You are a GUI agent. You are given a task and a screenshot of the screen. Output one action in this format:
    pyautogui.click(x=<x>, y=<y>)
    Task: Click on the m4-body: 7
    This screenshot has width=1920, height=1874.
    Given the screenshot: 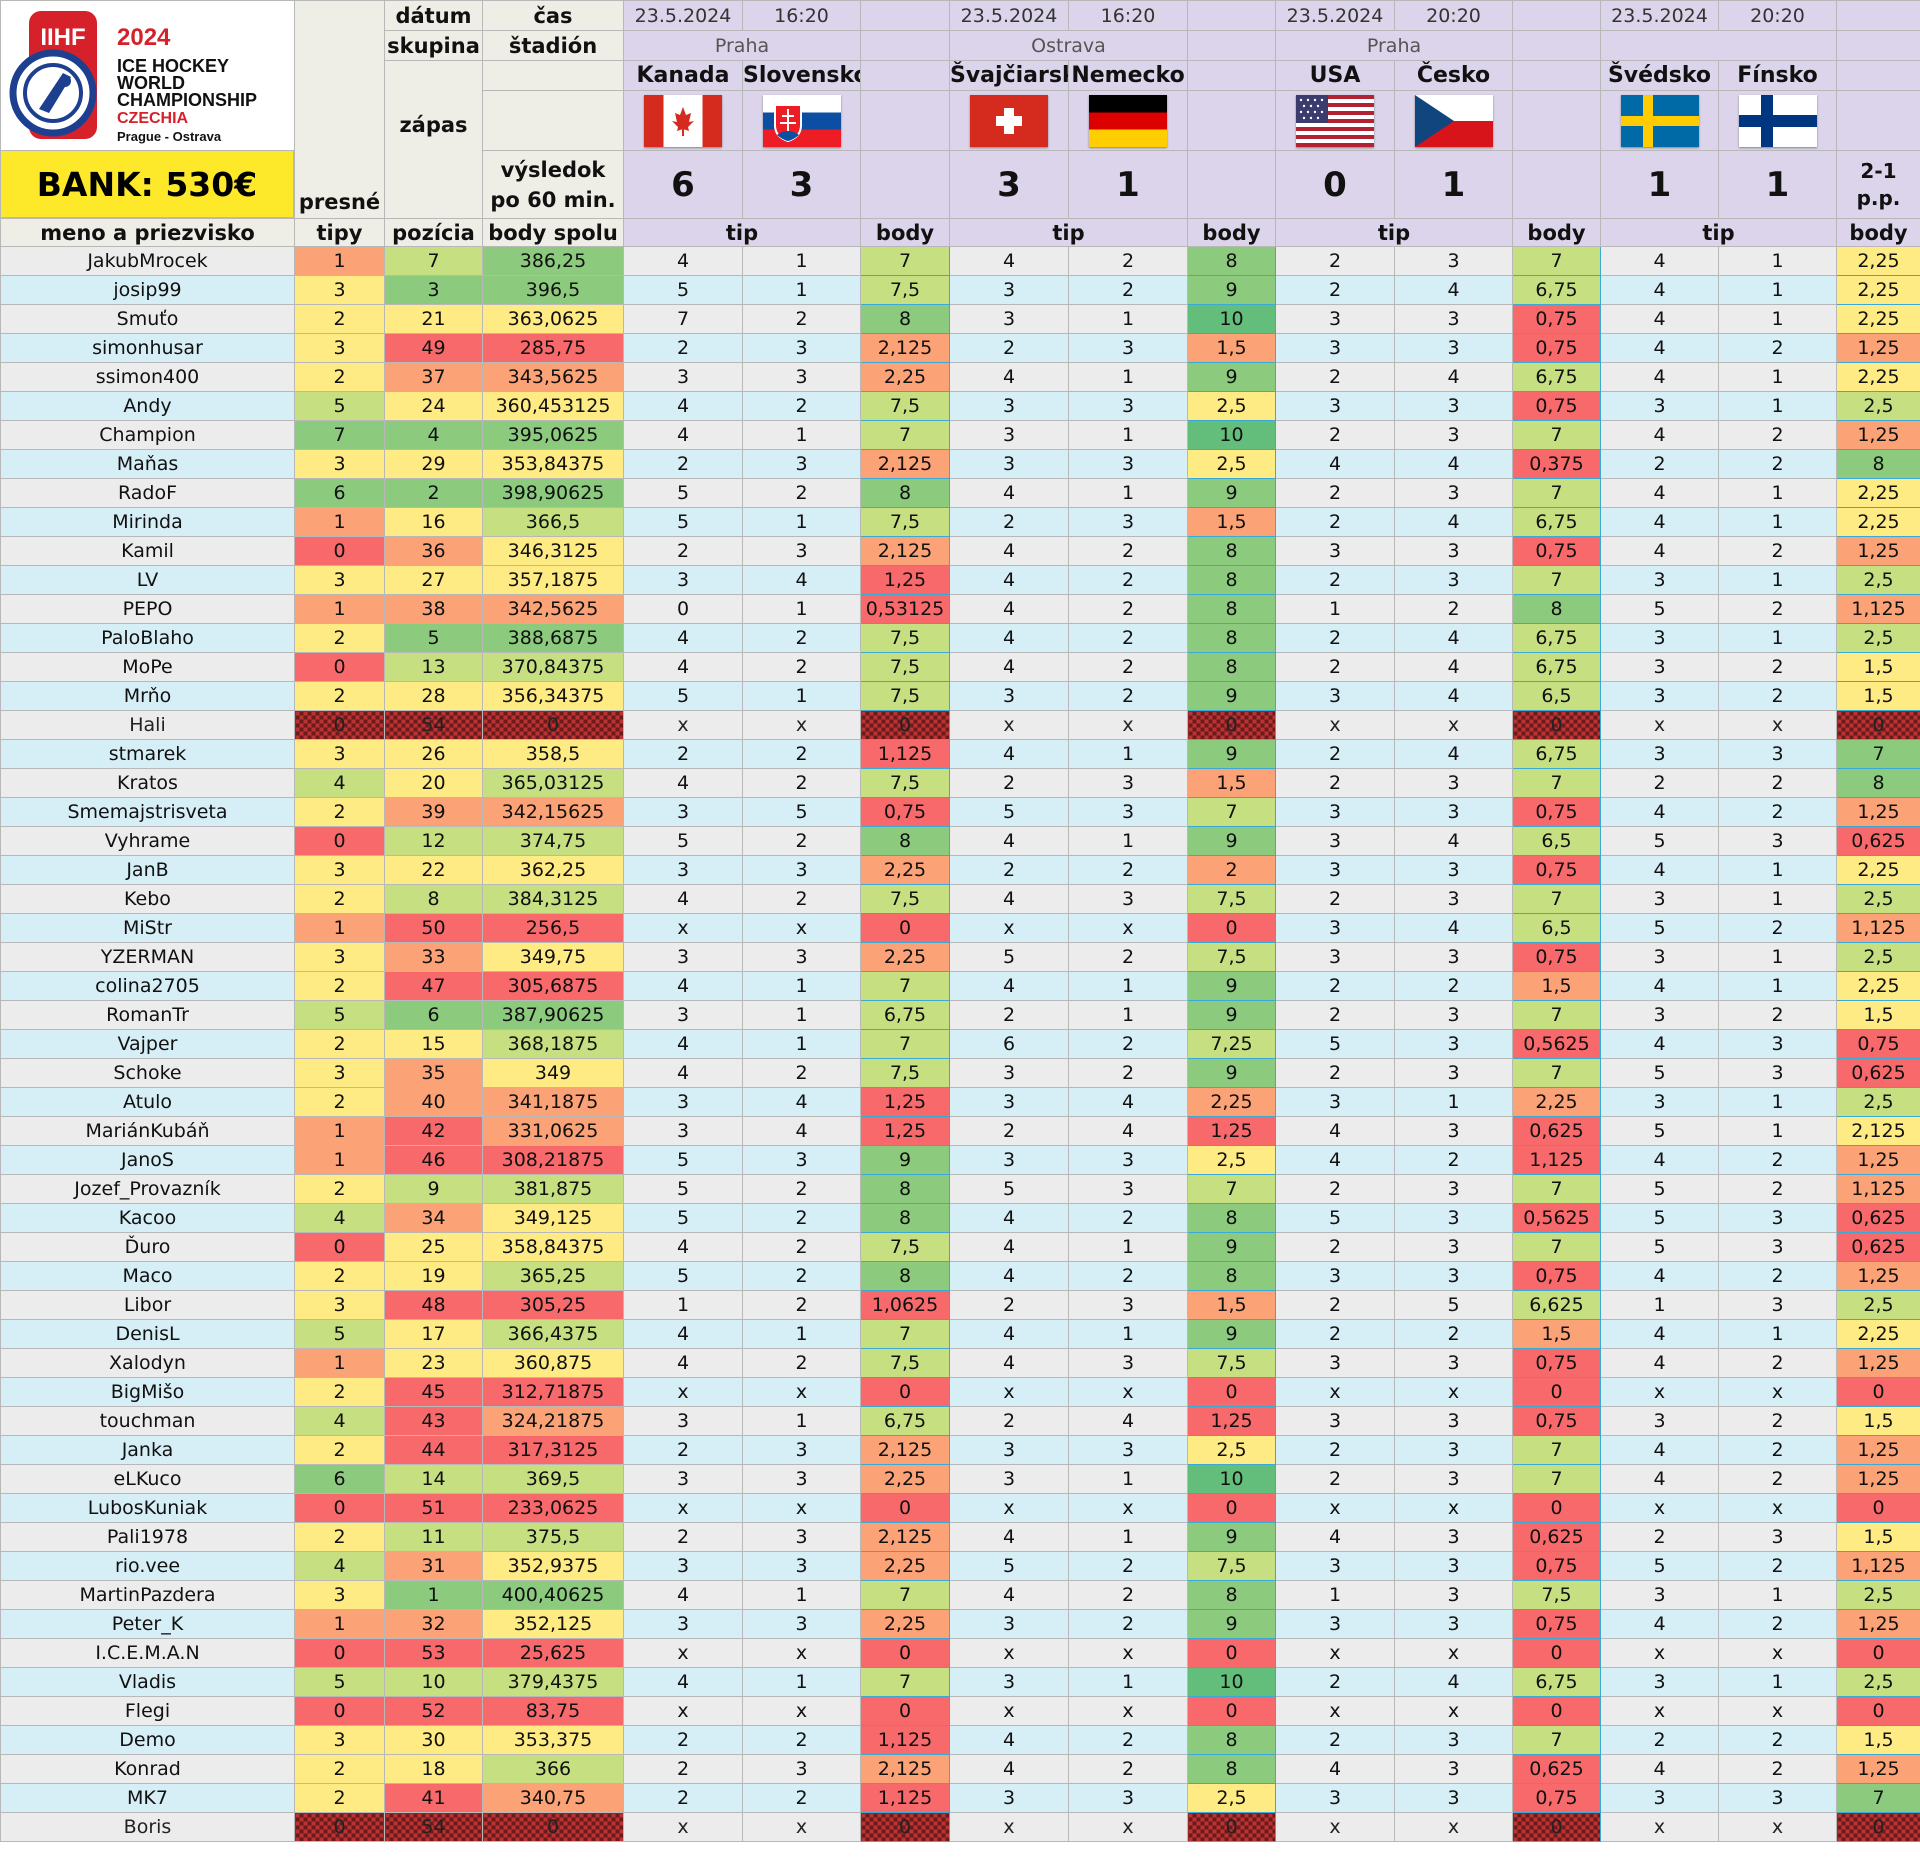 What is the action you would take?
    pyautogui.click(x=1878, y=754)
    